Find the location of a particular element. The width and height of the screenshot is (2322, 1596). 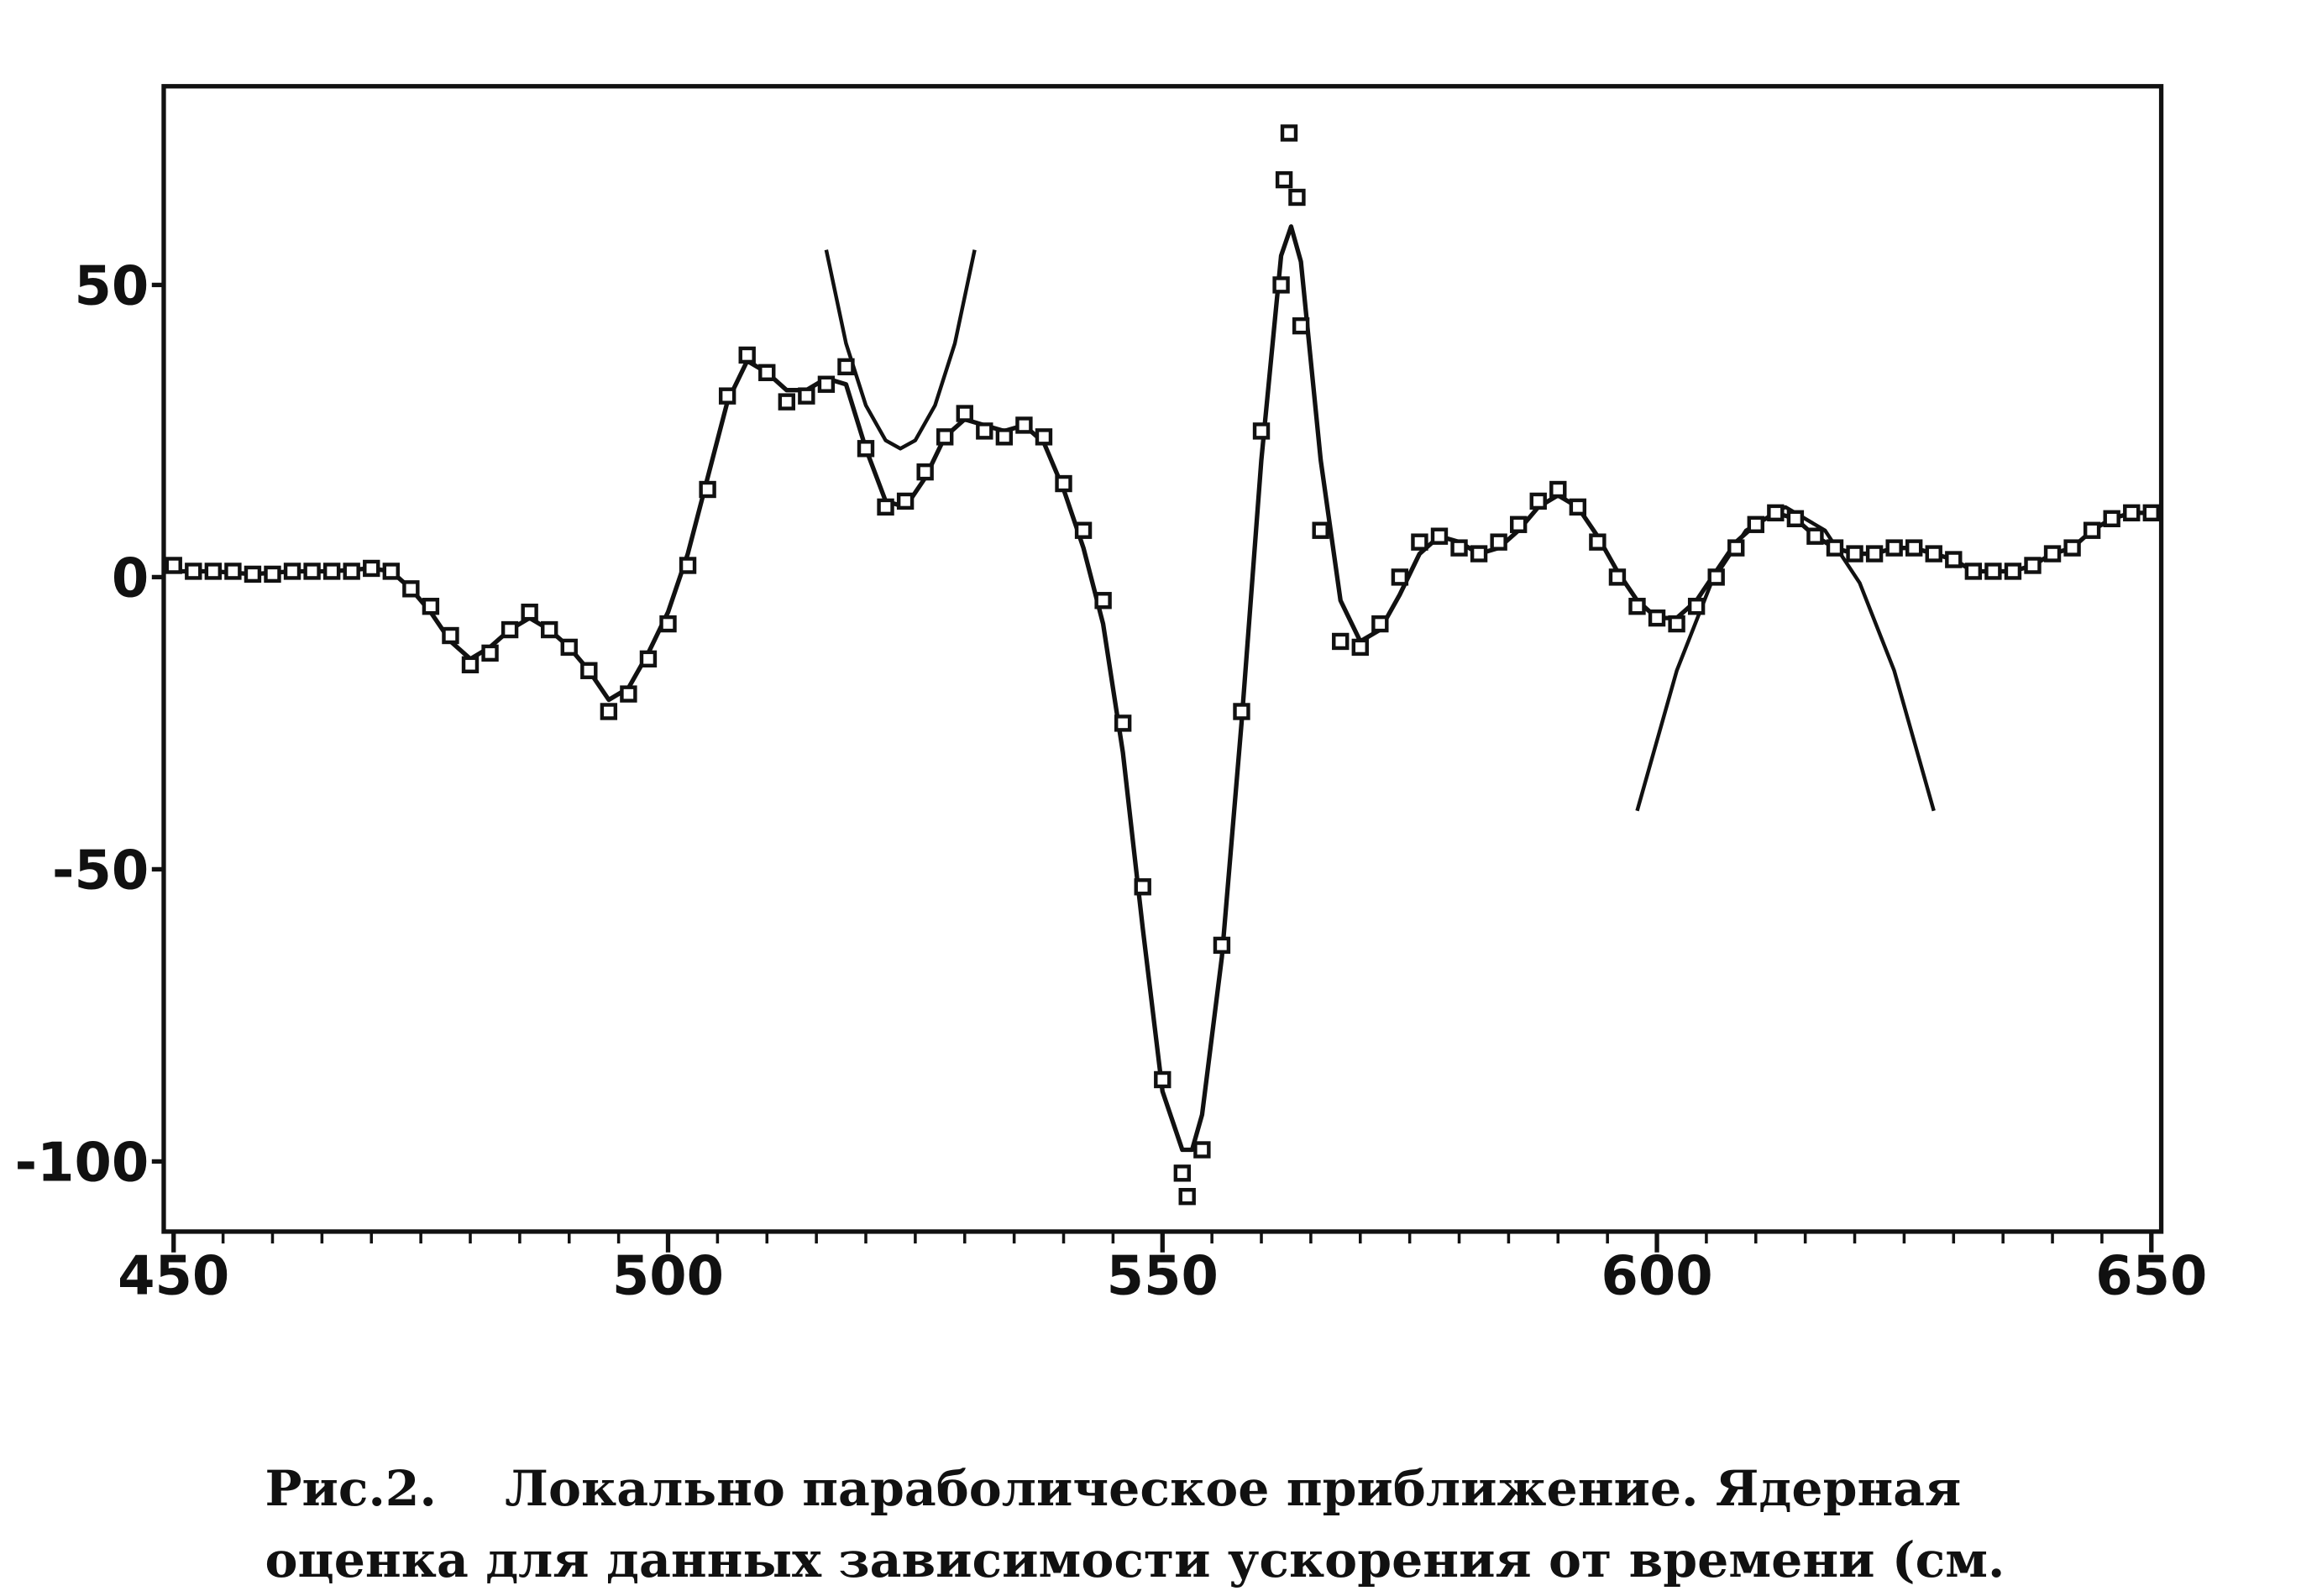

y-tick-label: -50 is located at coordinates (100, 871).